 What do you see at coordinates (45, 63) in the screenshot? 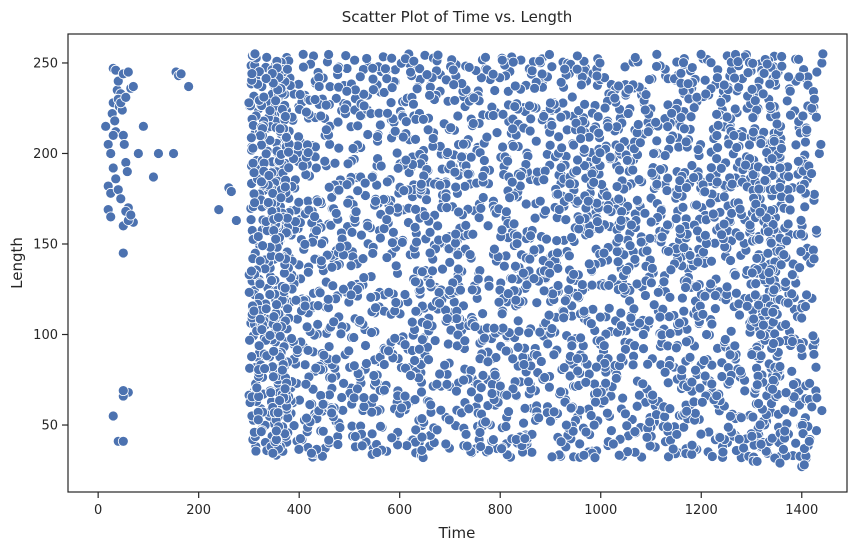
I see `y-tick-label: 250` at bounding box center [45, 63].